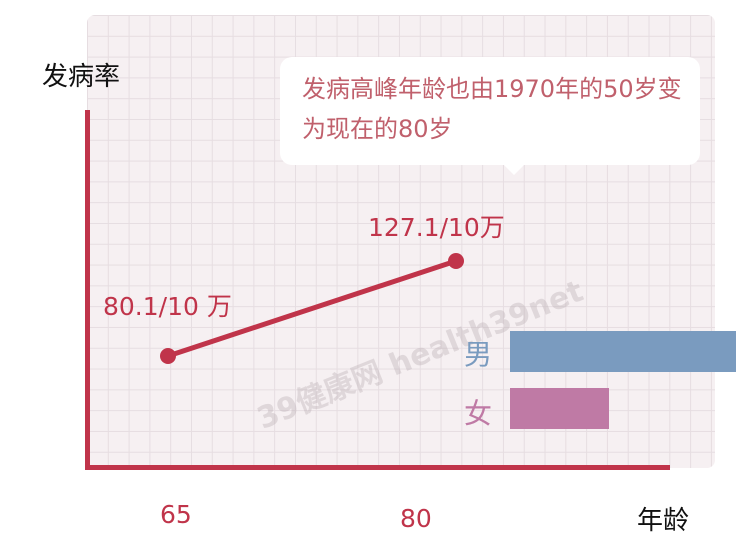 The height and width of the screenshot is (551, 750). I want to click on data-label: 127.1/10万, so click(436, 227).